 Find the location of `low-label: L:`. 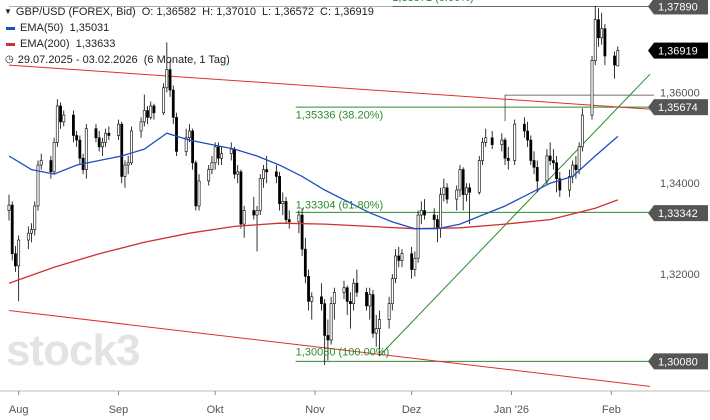

low-label: L: is located at coordinates (267, 12).